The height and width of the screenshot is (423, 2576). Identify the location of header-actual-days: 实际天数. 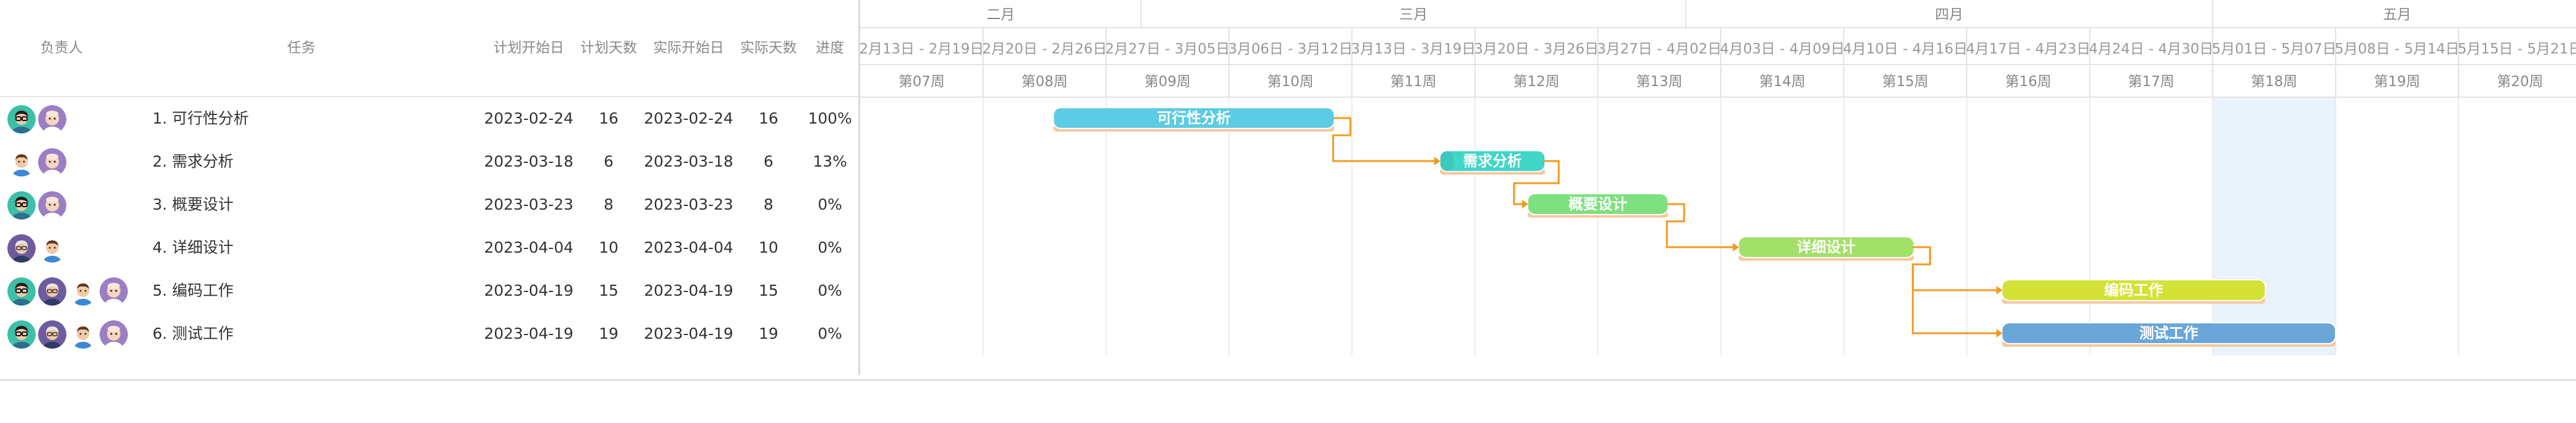
(768, 48).